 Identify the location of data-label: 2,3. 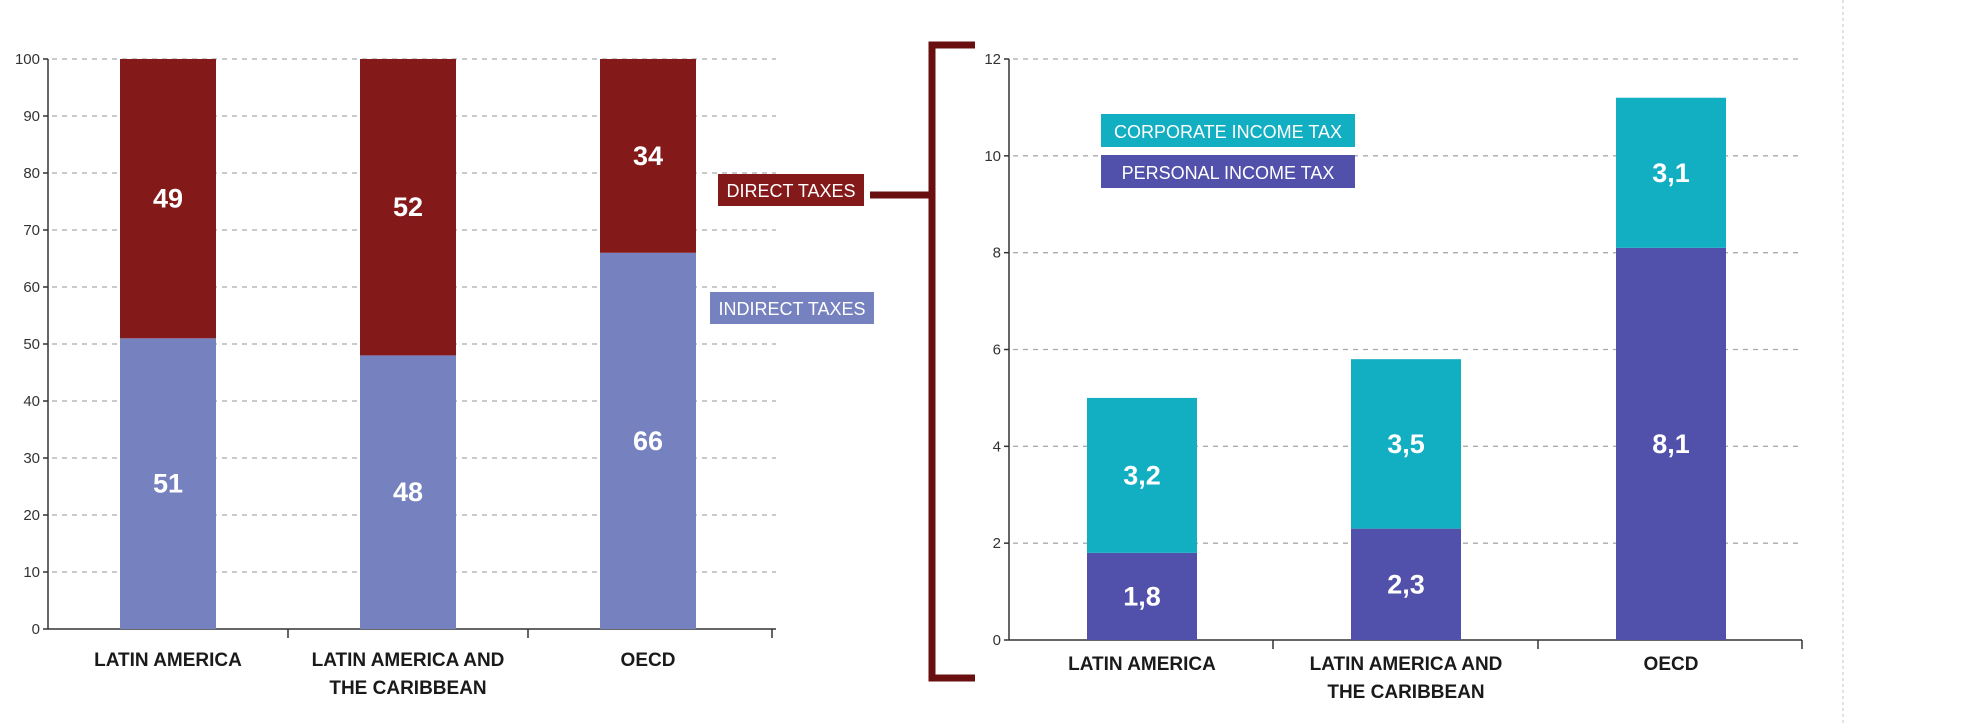
(1406, 584).